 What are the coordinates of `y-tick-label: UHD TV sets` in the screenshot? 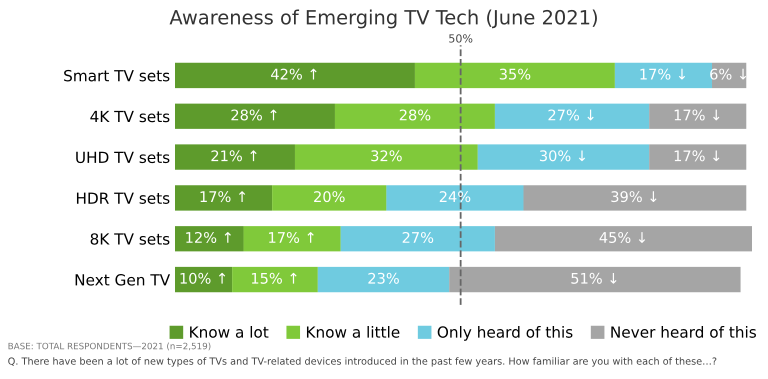 It's located at (123, 158).